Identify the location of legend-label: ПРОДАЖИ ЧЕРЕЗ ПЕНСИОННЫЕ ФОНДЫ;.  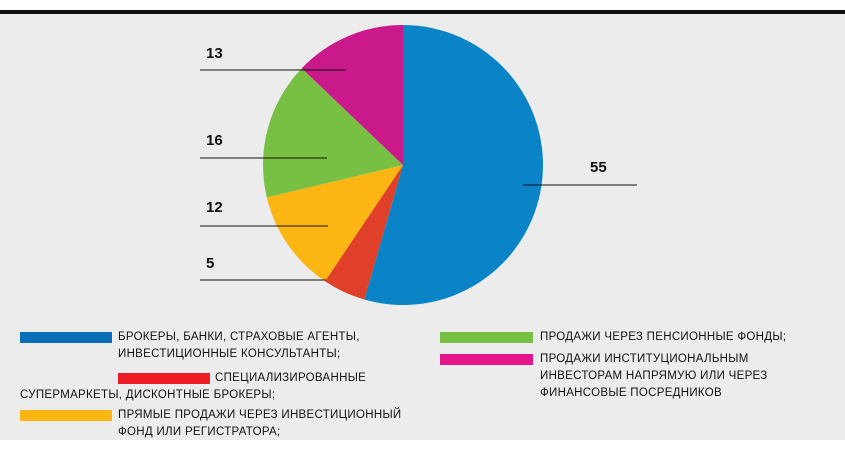
(663, 337).